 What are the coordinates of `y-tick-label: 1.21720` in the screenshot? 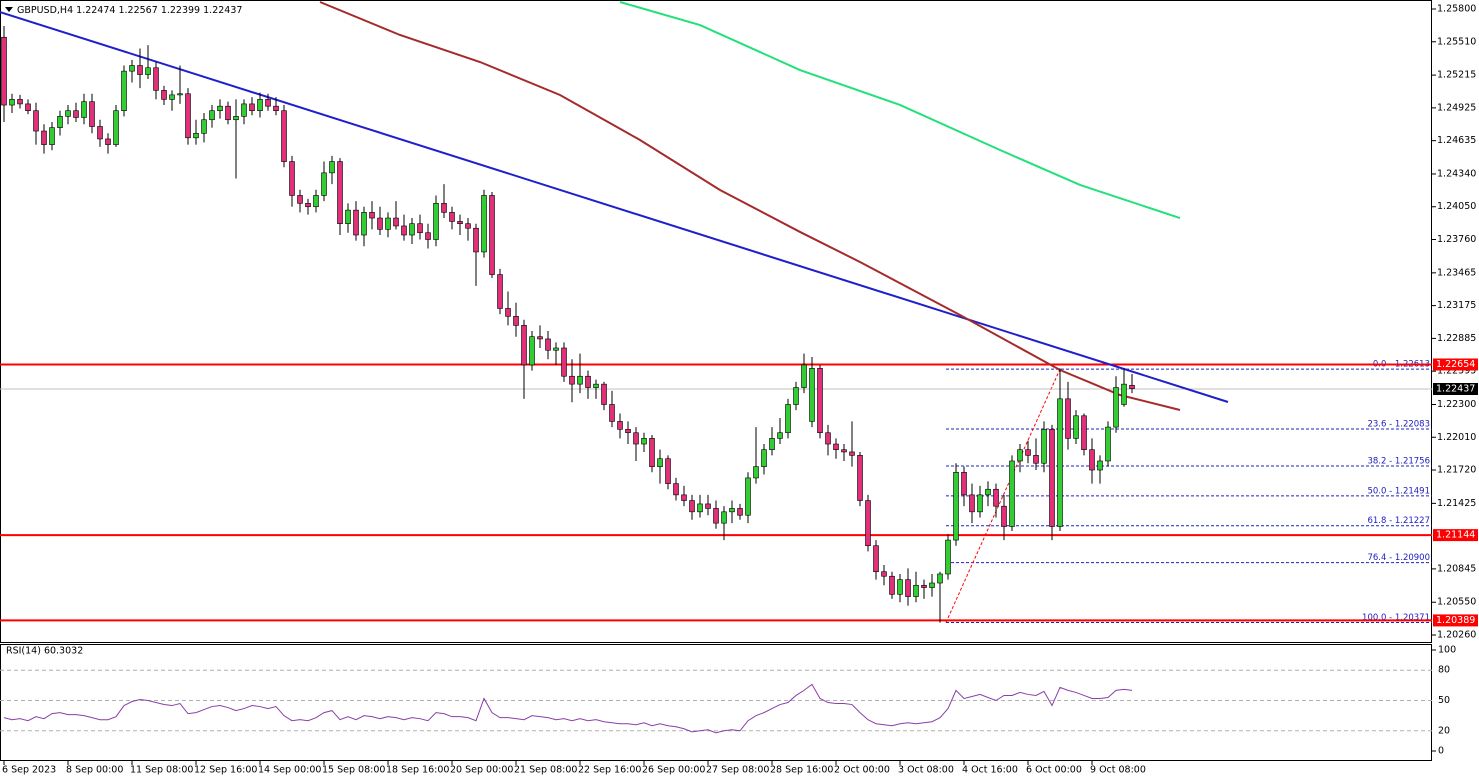 It's located at (1456, 470).